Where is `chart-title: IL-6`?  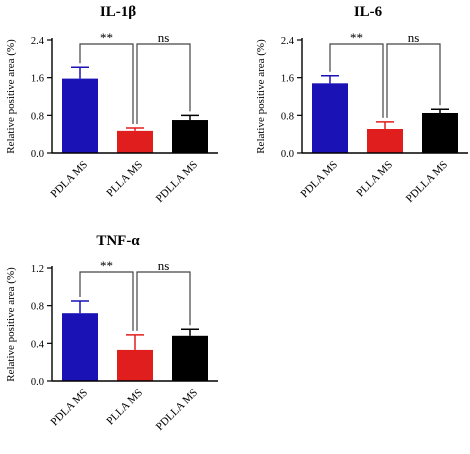 chart-title: IL-6 is located at coordinates (368, 12).